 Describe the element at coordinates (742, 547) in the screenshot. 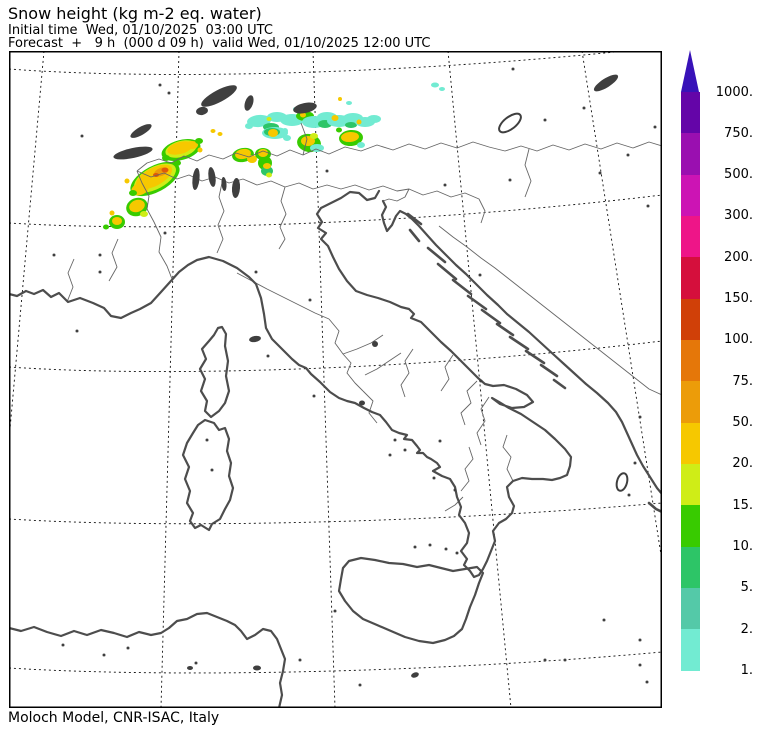

I see `colorbar-level-label: 10.` at that location.